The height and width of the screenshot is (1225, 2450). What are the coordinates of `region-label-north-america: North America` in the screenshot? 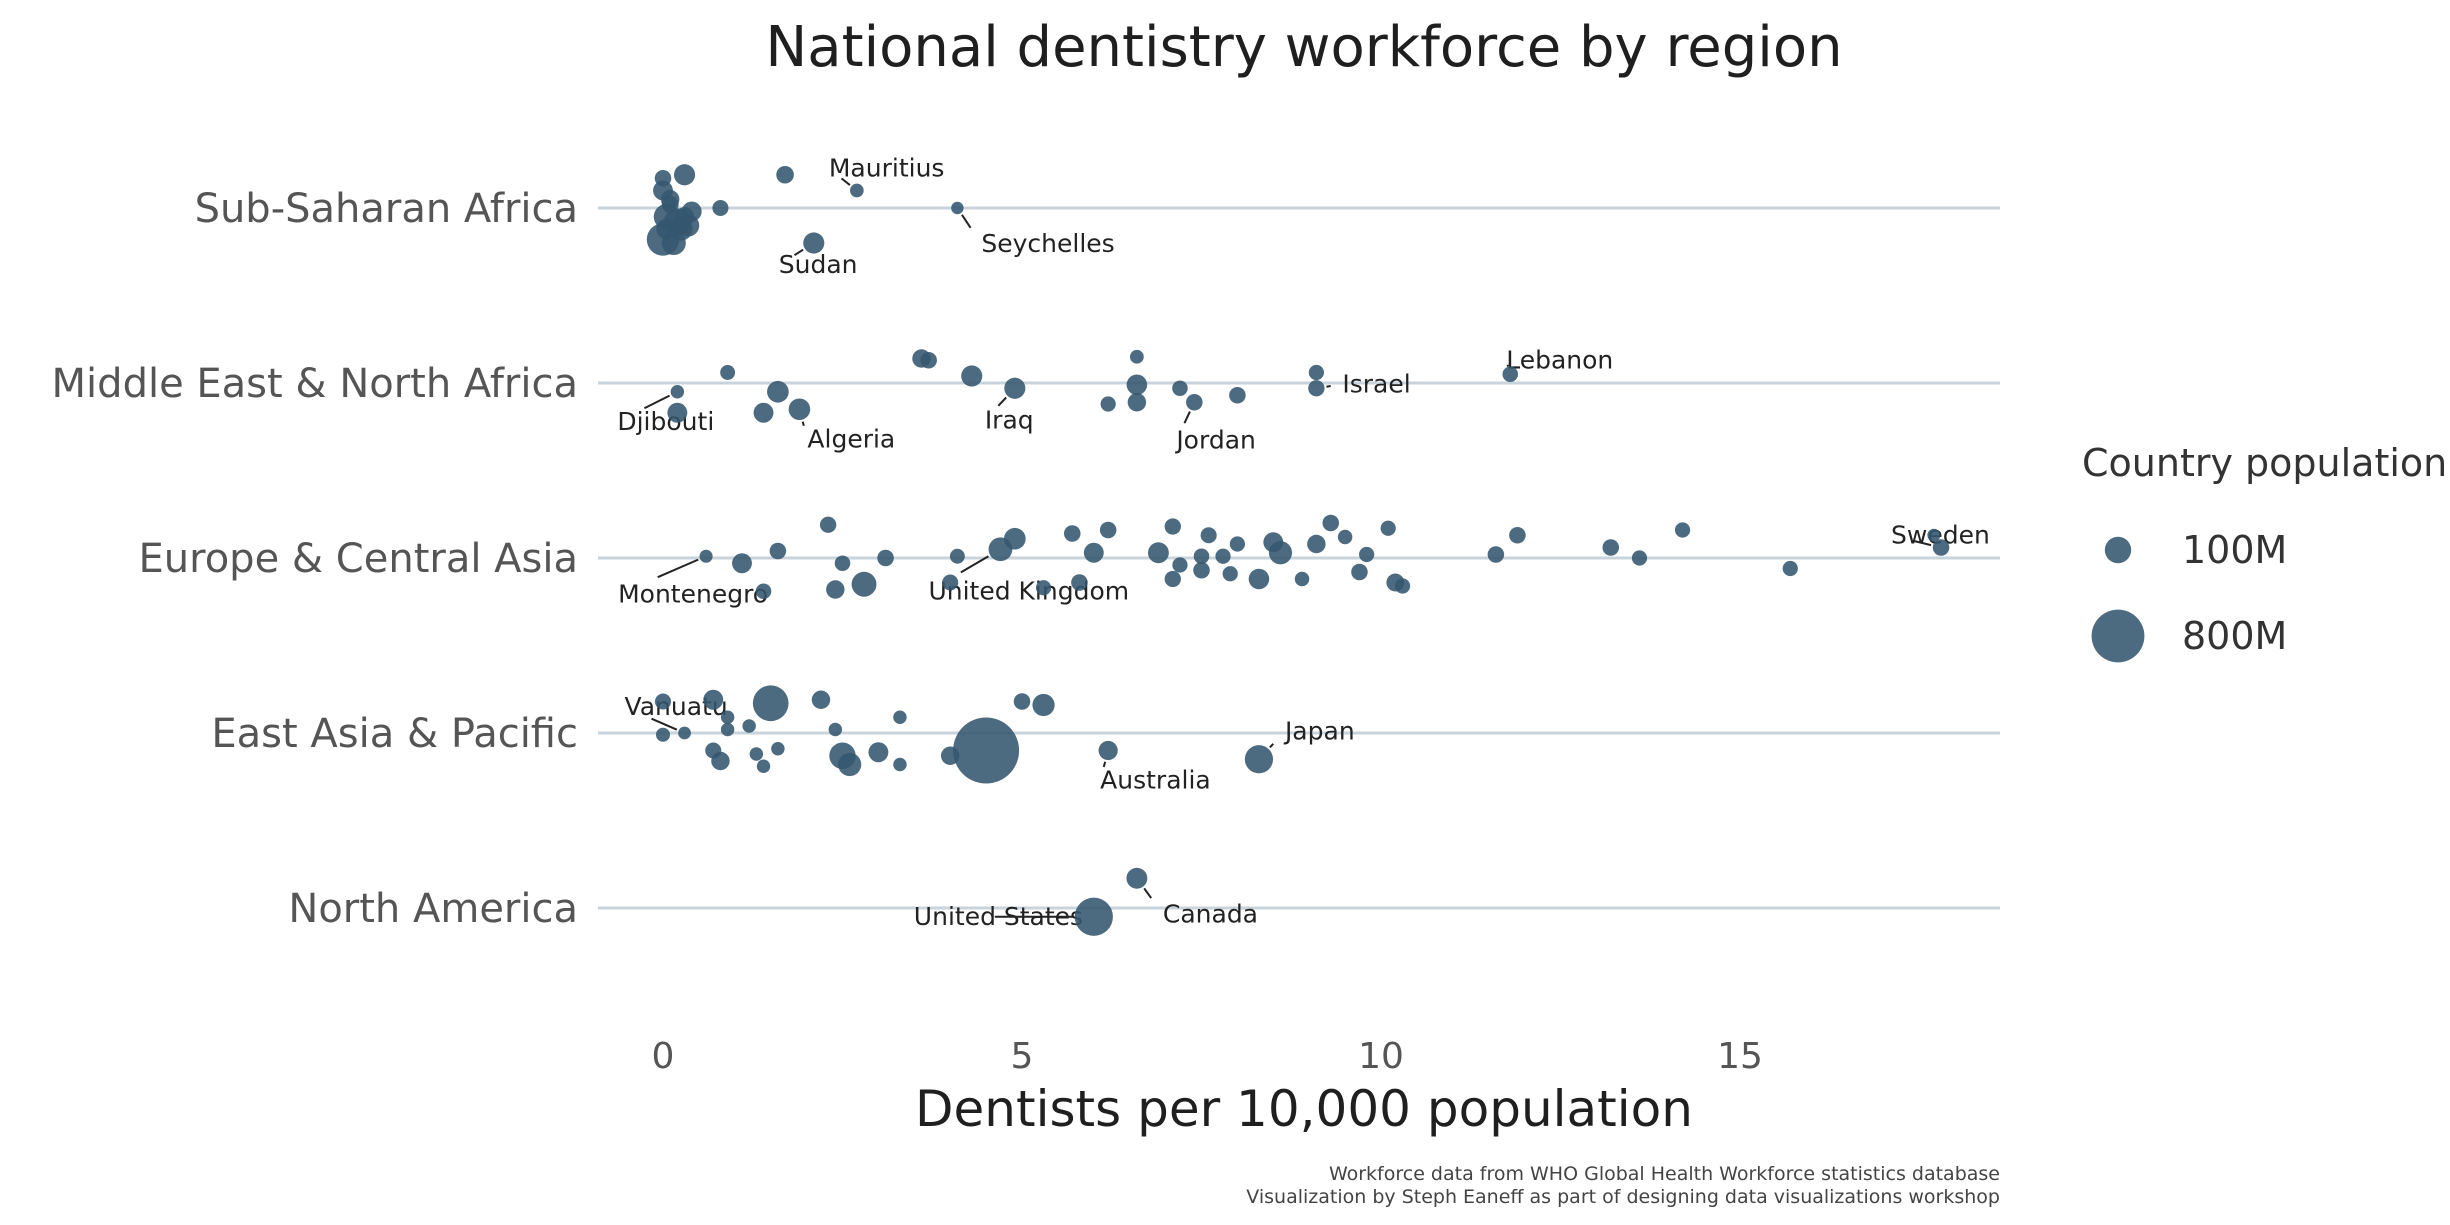 It's located at (433, 909).